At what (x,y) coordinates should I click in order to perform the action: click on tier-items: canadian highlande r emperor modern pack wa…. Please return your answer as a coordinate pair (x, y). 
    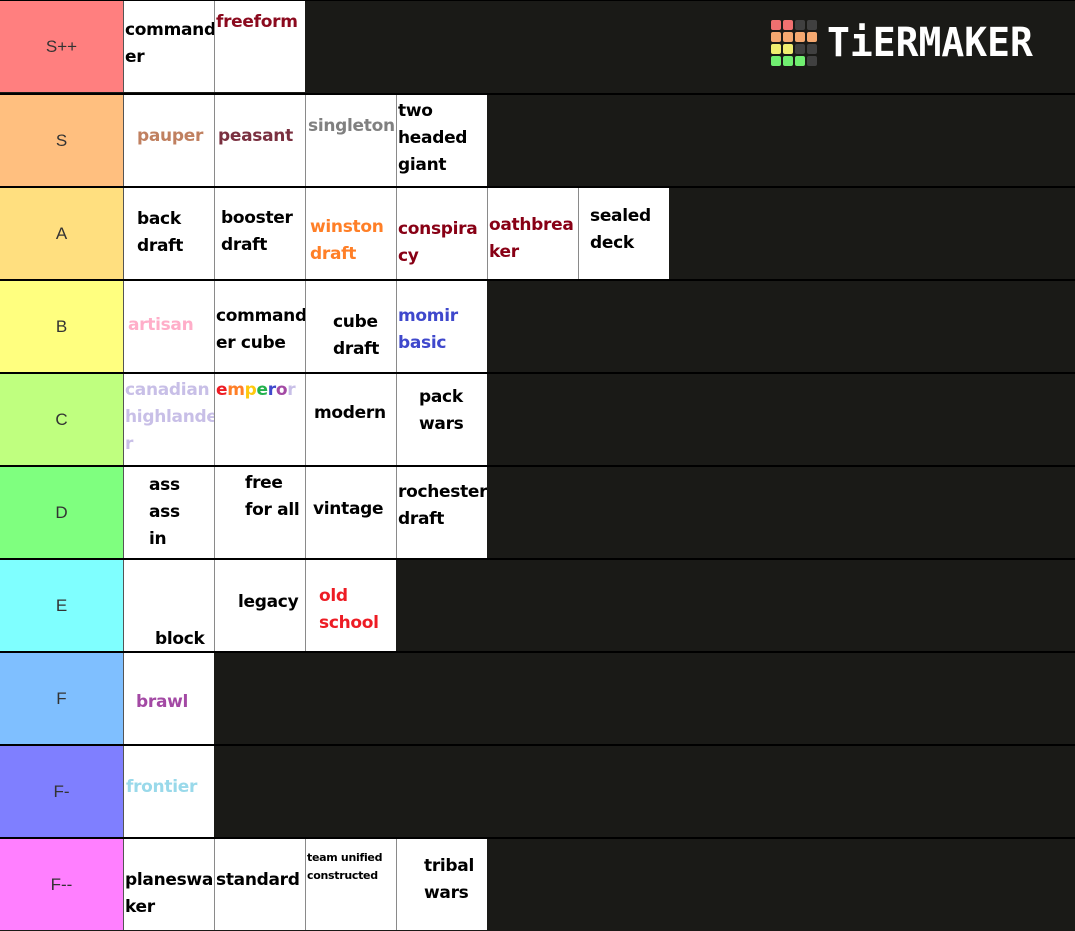
    Looking at the image, I should click on (305, 419).